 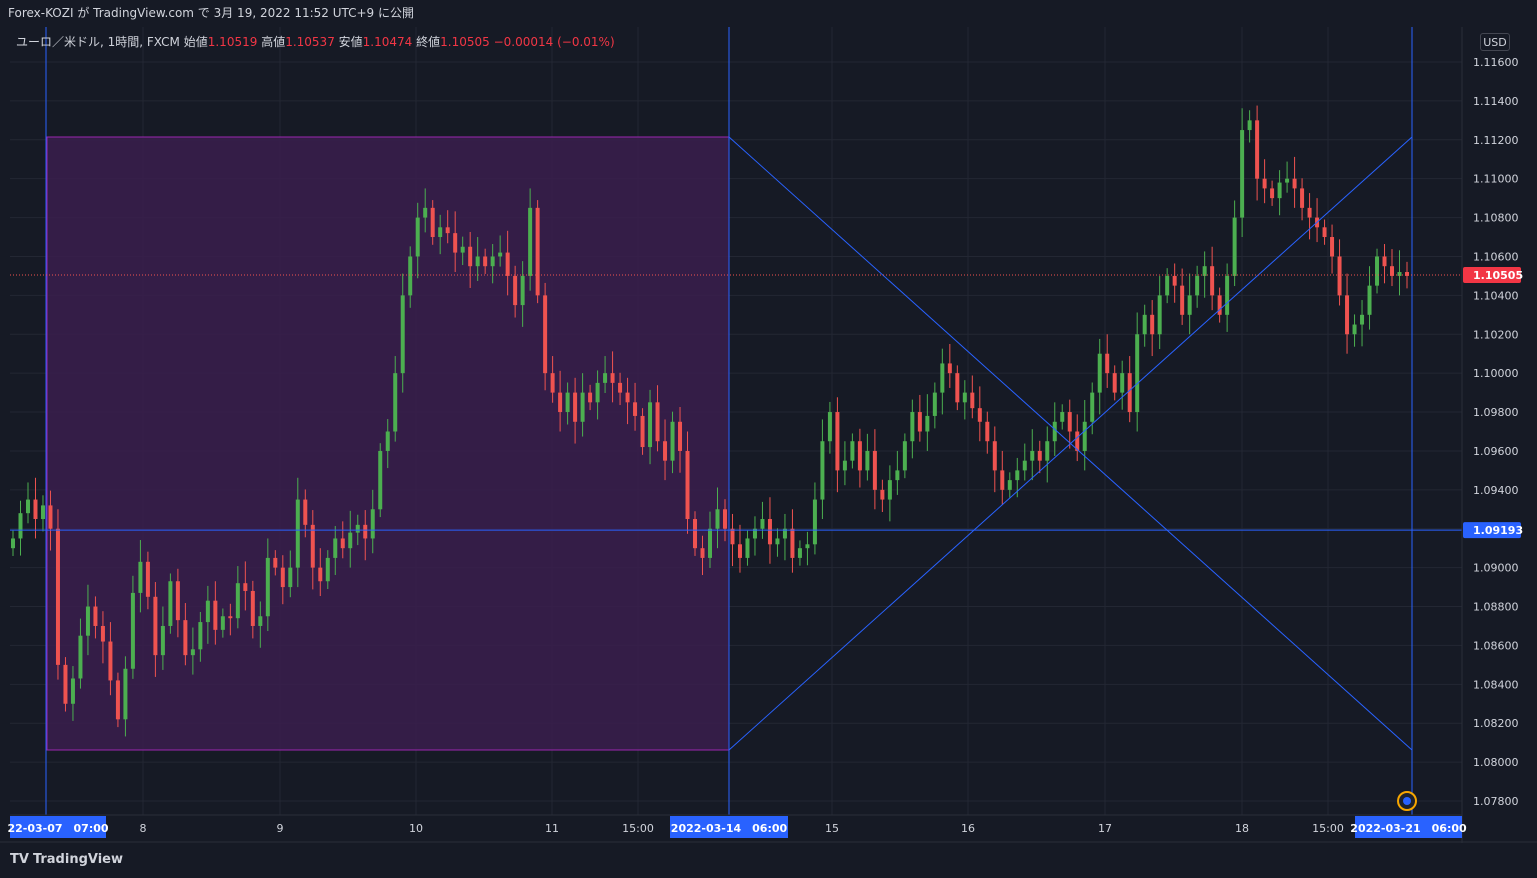 What do you see at coordinates (1496, 645) in the screenshot?
I see `y-tick-label: 1.08600` at bounding box center [1496, 645].